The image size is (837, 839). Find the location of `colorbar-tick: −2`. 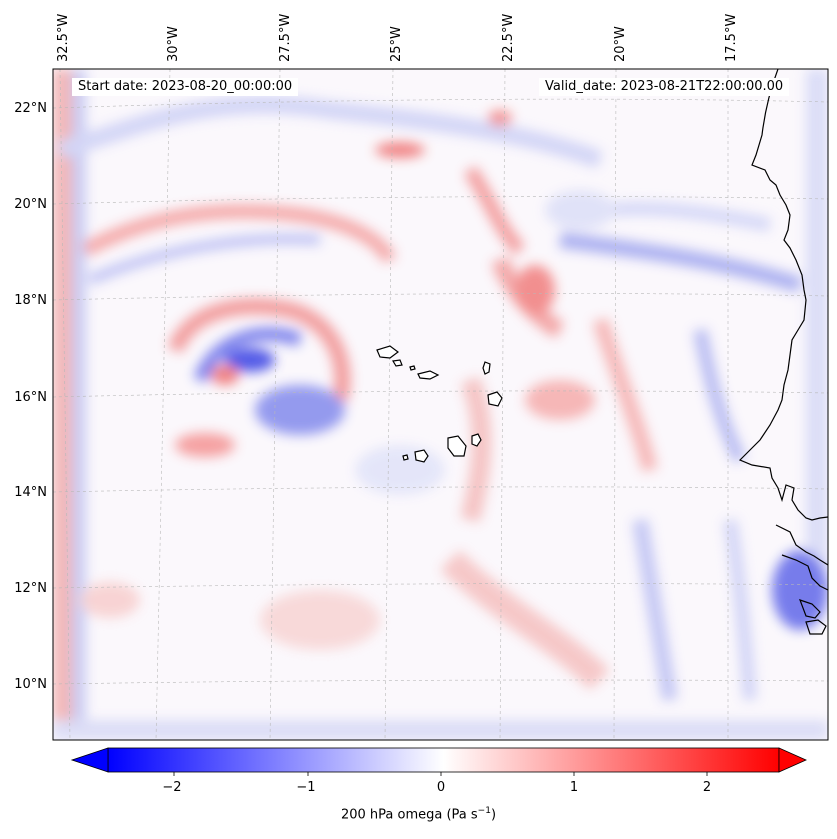

colorbar-tick: −2 is located at coordinates (171, 787).